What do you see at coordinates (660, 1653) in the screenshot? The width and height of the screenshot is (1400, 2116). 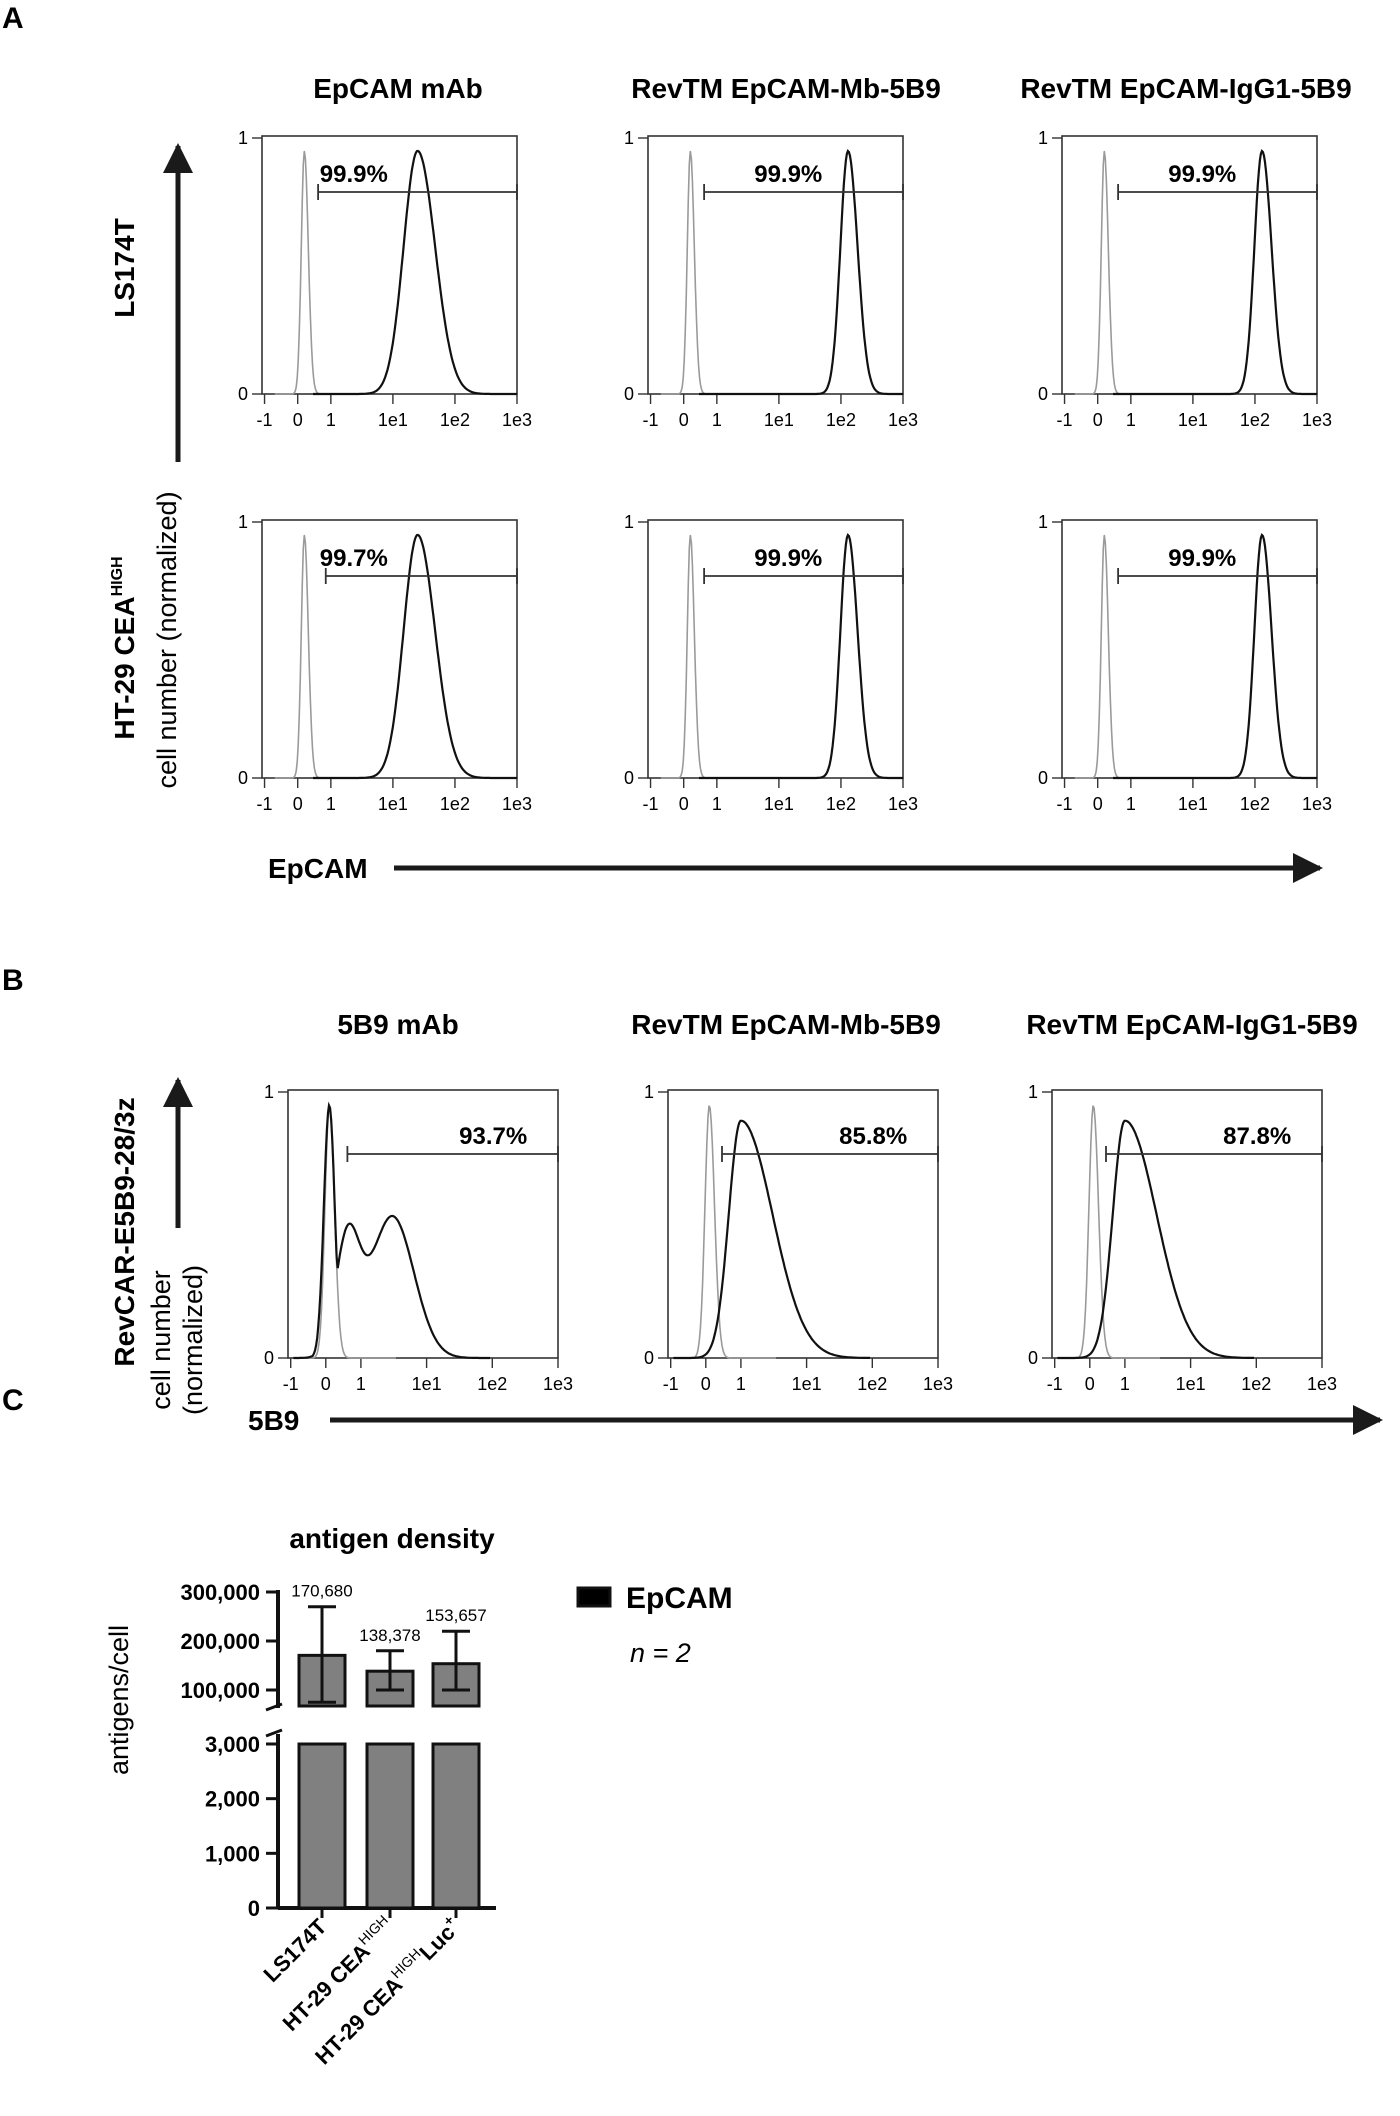 I see `n-label: n = 2` at bounding box center [660, 1653].